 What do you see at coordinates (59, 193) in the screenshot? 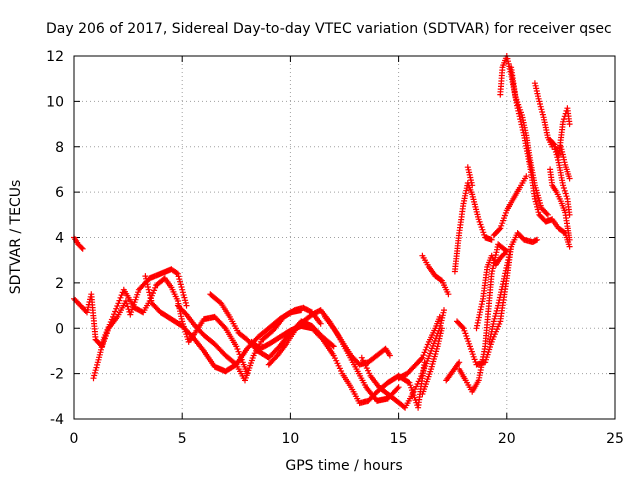
I see `y-tick-label: 6` at bounding box center [59, 193].